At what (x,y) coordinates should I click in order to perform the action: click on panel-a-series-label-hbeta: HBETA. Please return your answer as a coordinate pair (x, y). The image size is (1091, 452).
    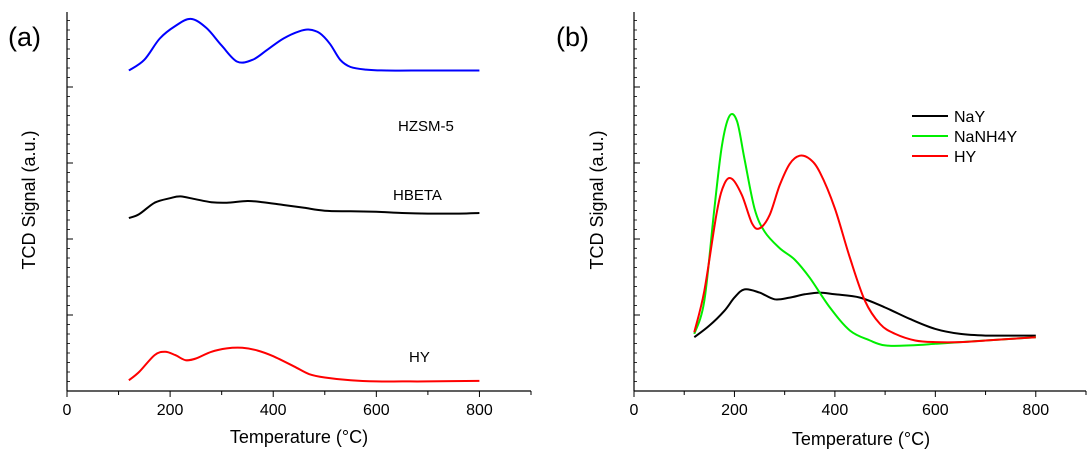
    Looking at the image, I should click on (417, 195).